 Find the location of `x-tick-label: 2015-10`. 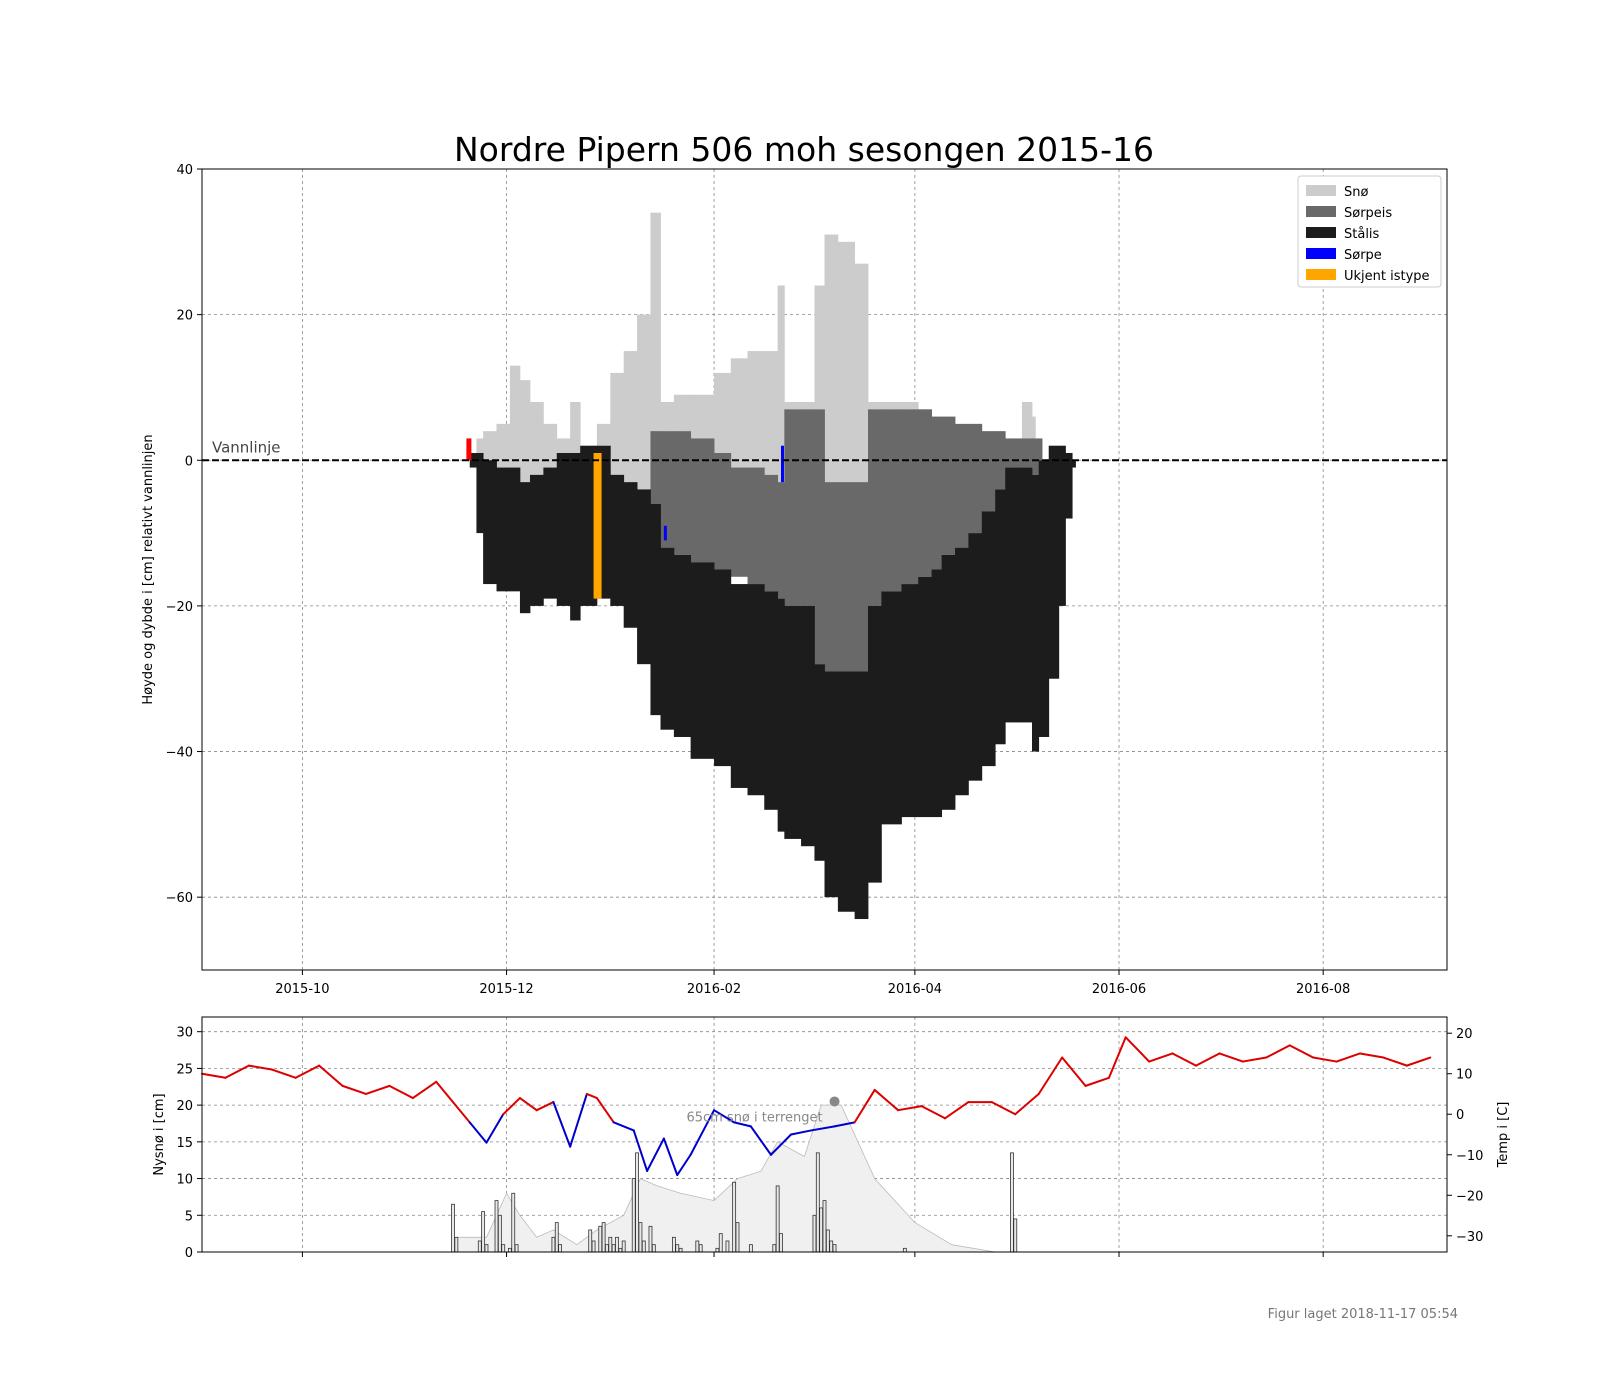

x-tick-label: 2015-10 is located at coordinates (302, 989).